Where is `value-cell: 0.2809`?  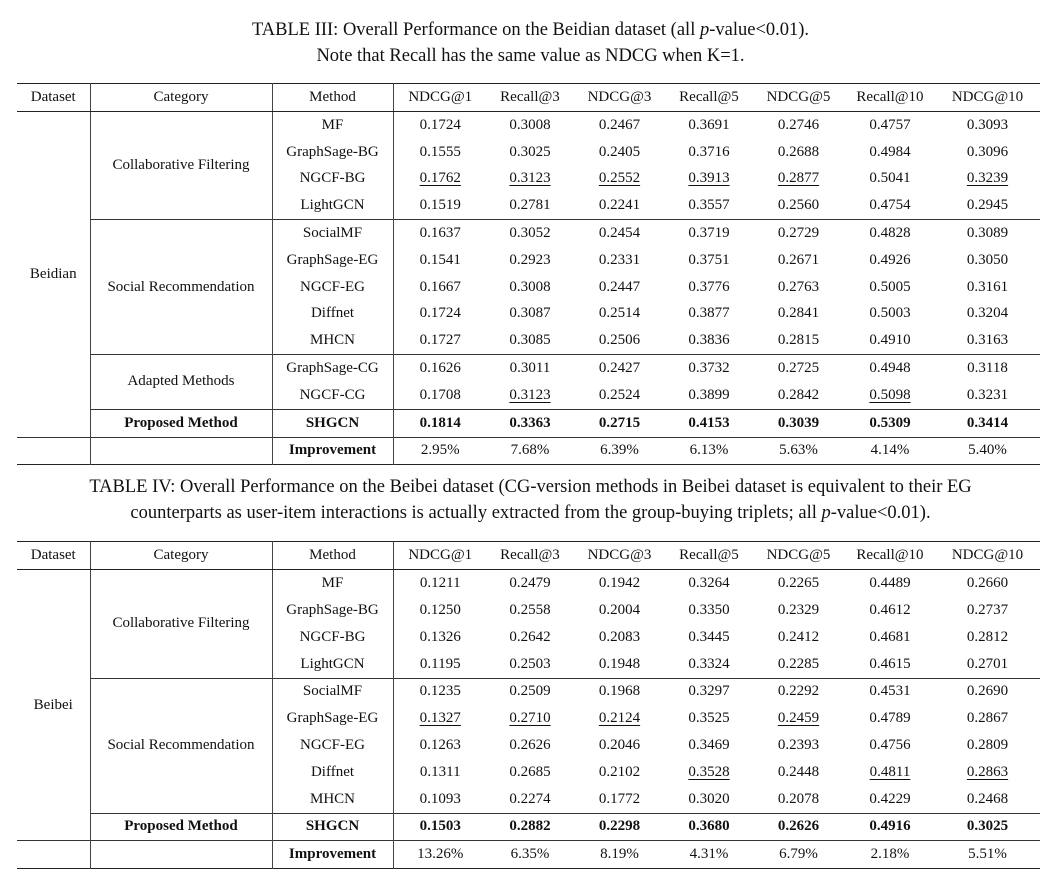 value-cell: 0.2809 is located at coordinates (987, 745).